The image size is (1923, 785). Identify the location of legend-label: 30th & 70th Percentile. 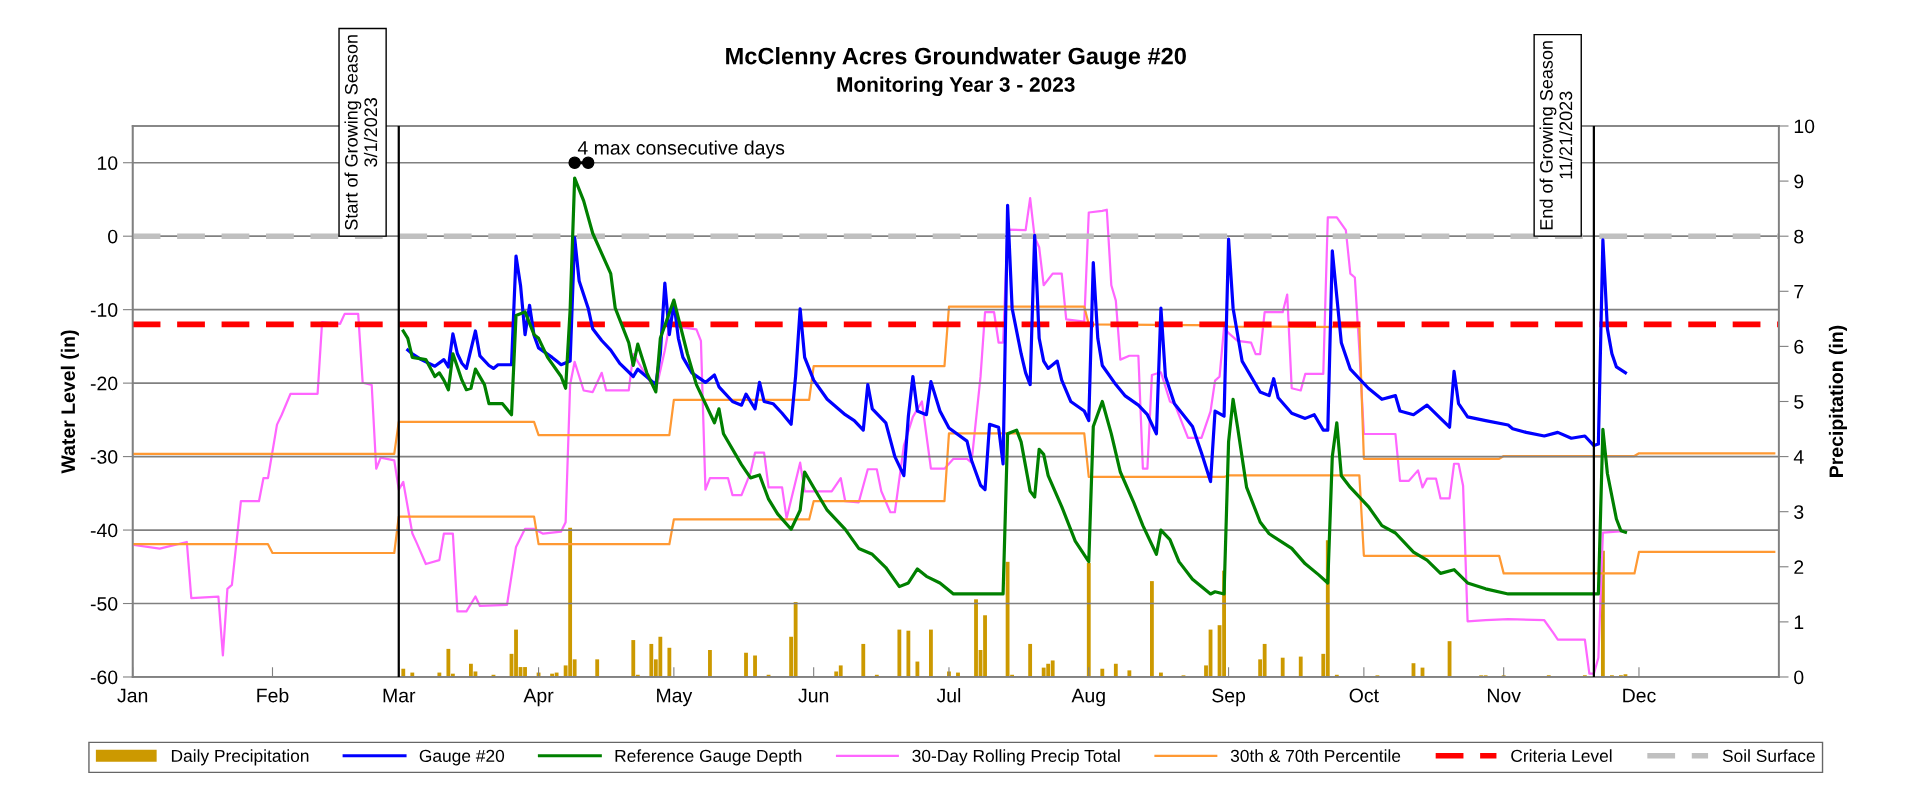
(1315, 756).